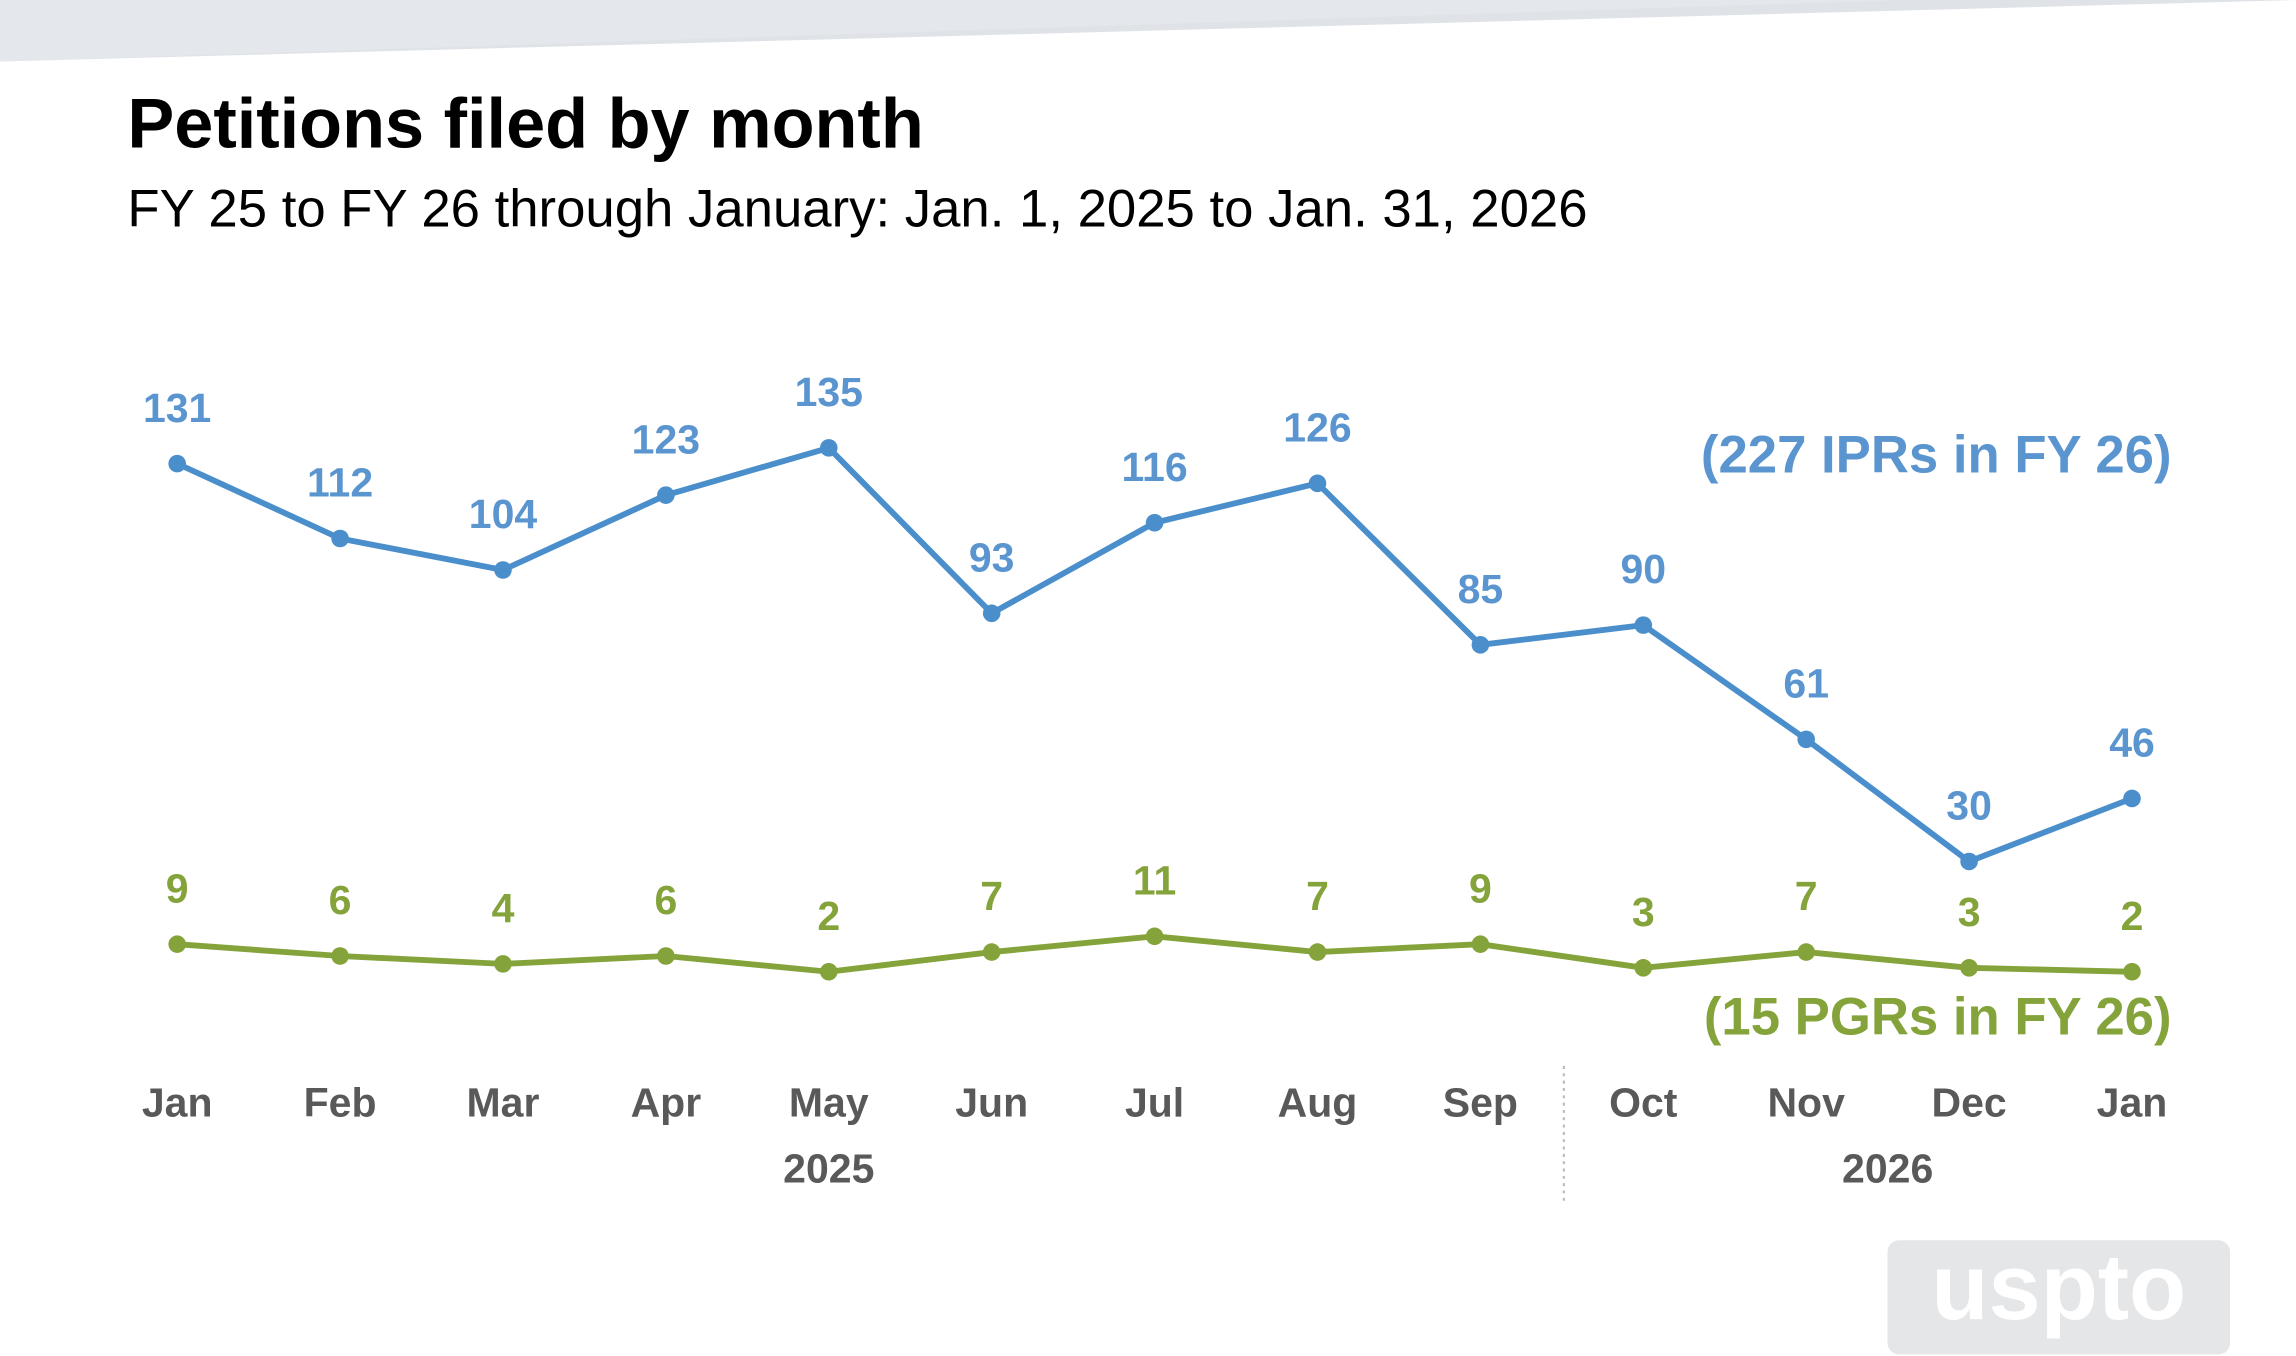  I want to click on x-tick-label: Aug, so click(1318, 1102).